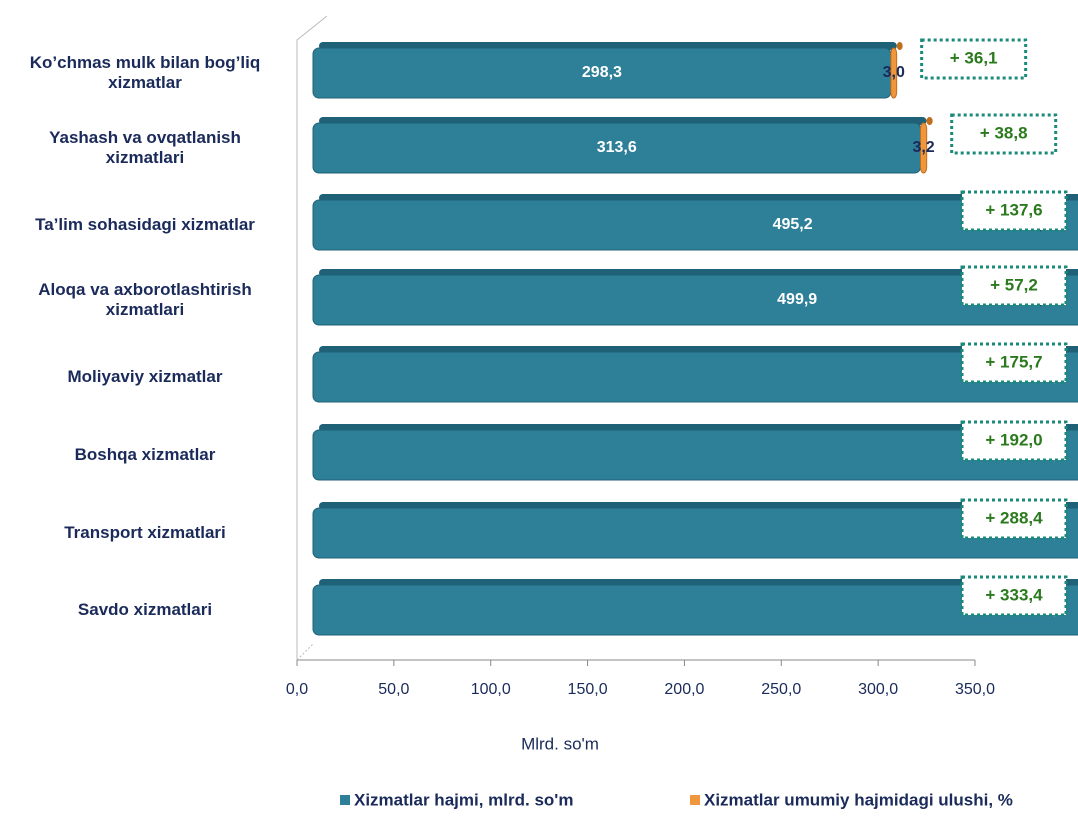 This screenshot has width=1078, height=832. Describe the element at coordinates (491, 689) in the screenshot. I see `x-tick-label: 100,0` at that location.